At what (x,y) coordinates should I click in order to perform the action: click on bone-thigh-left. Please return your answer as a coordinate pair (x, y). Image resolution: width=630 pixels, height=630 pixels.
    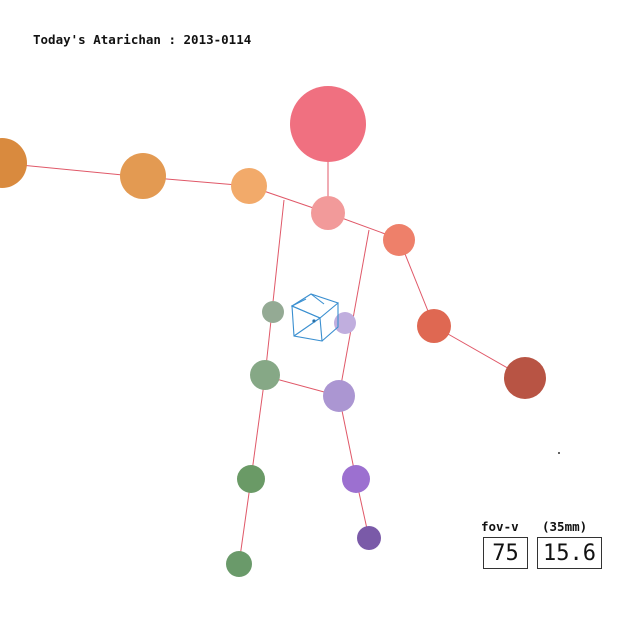
    Looking at the image, I should click on (258, 427).